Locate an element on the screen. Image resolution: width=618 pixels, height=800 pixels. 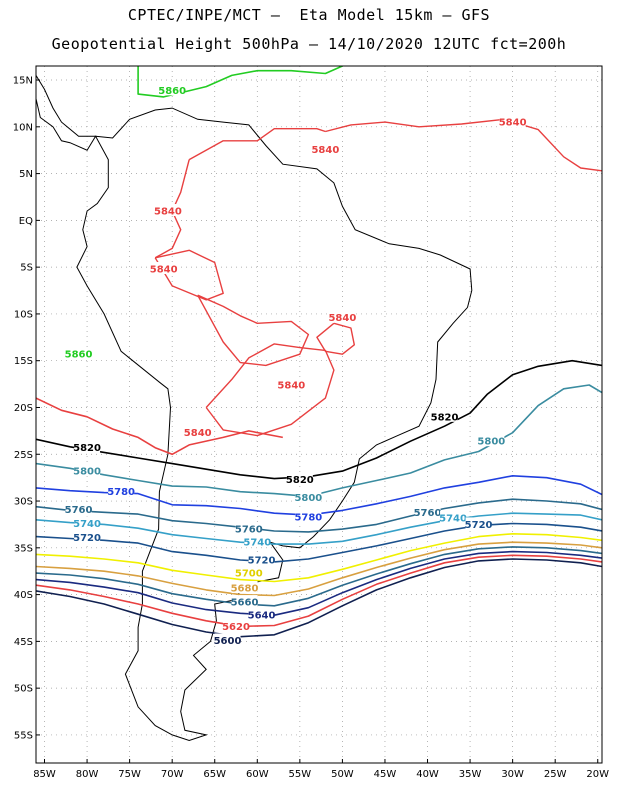
lon-label: 70W is located at coordinates (172, 774).